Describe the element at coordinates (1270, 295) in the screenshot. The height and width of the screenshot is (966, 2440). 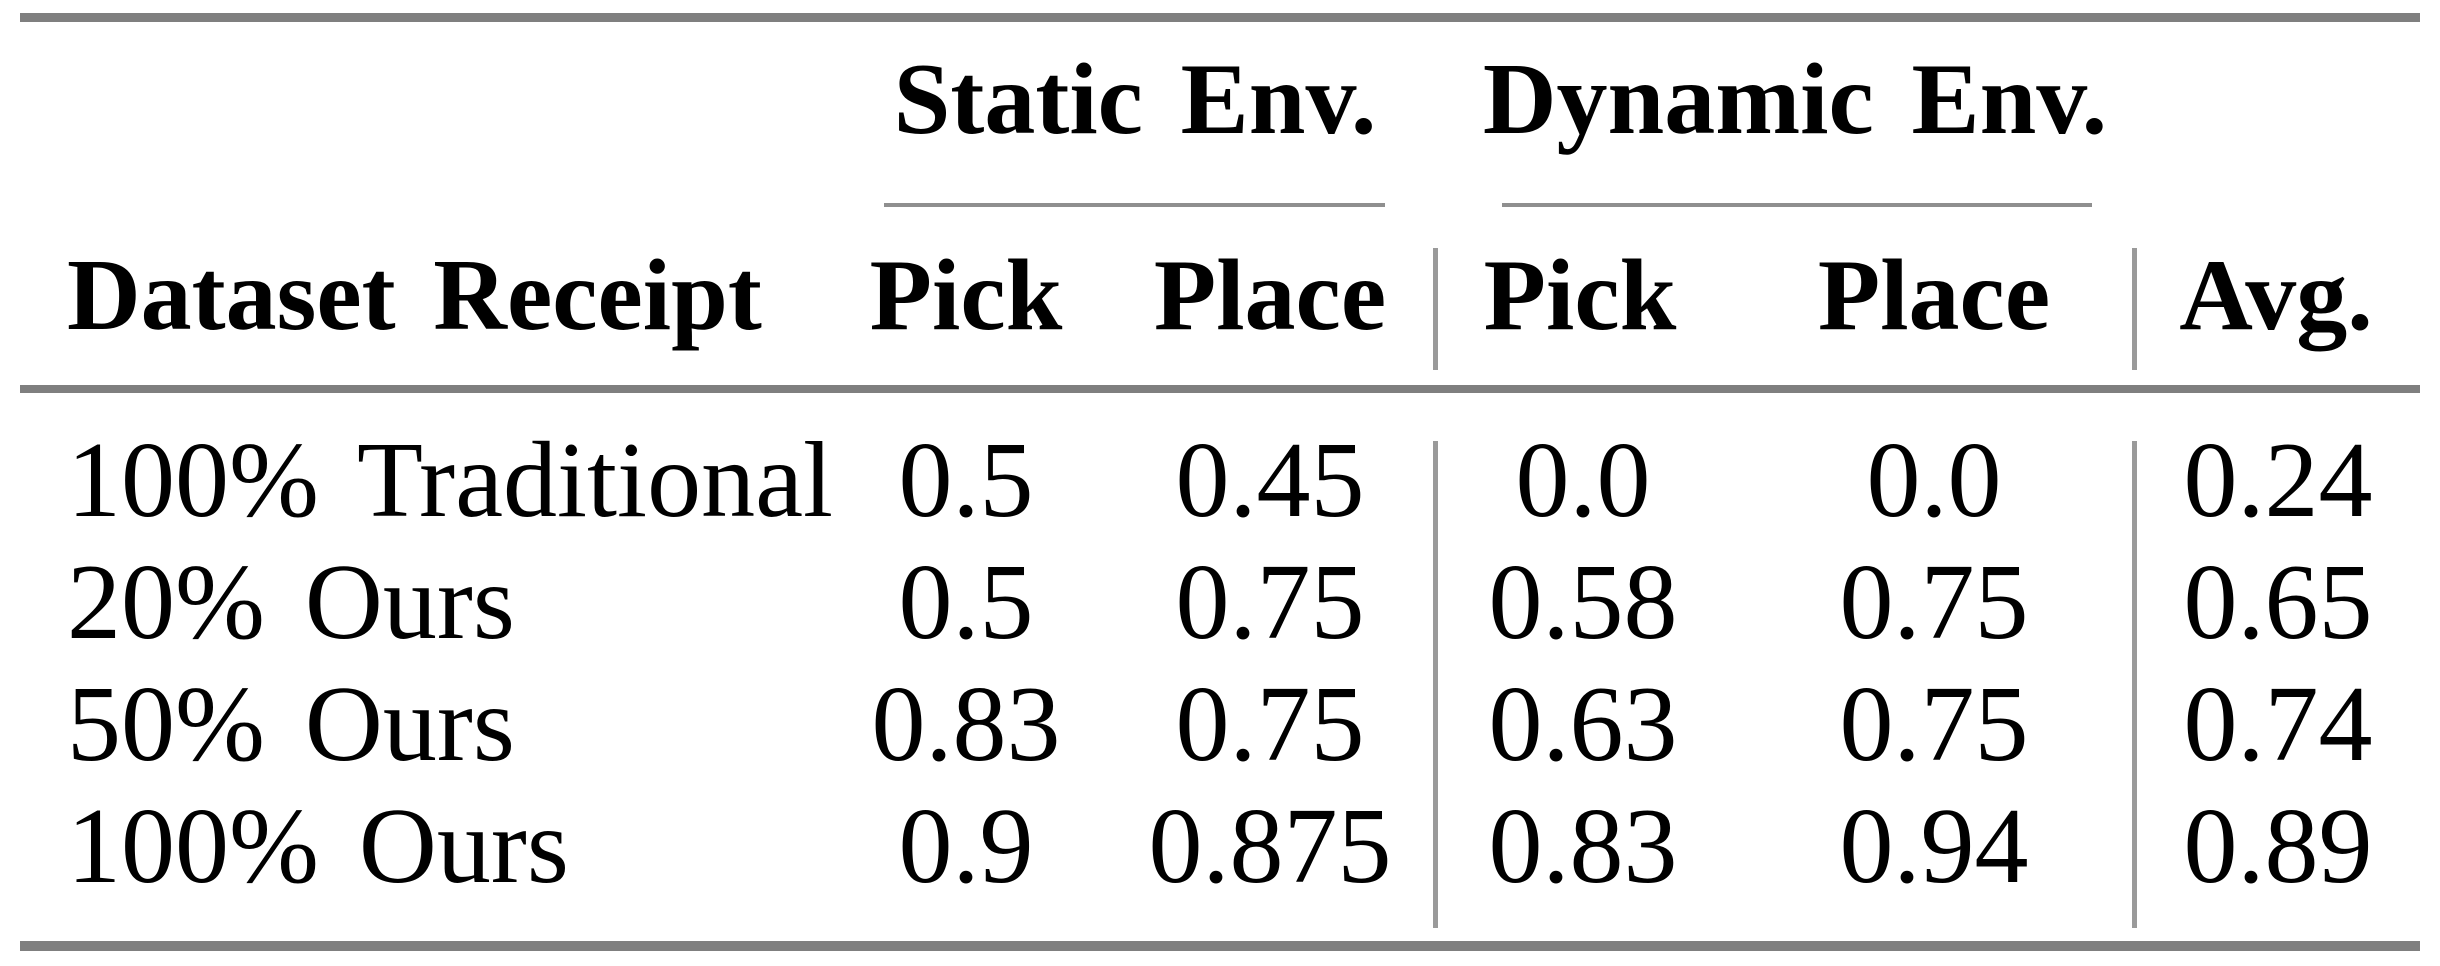
I see `column-header-static-place: Place` at that location.